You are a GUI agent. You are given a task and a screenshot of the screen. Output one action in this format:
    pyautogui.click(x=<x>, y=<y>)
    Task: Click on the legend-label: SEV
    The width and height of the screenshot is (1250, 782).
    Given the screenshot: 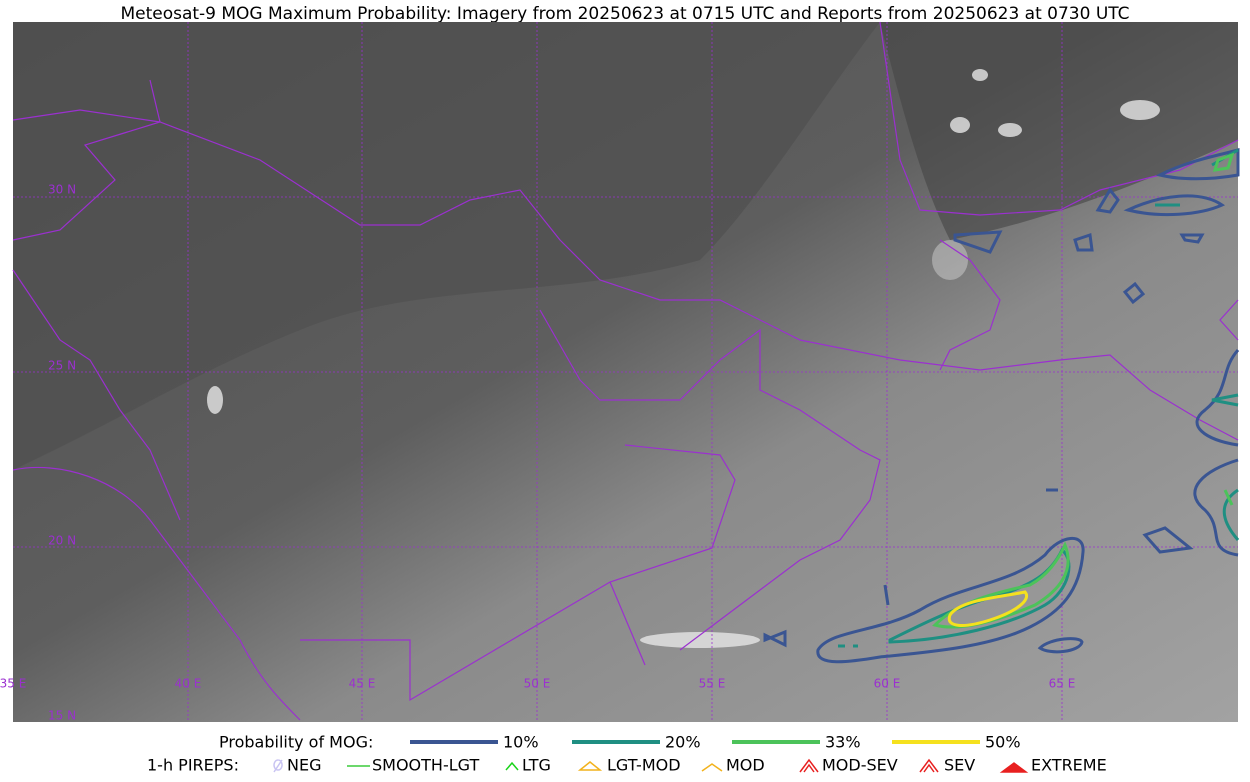 What is the action you would take?
    pyautogui.click(x=959, y=765)
    